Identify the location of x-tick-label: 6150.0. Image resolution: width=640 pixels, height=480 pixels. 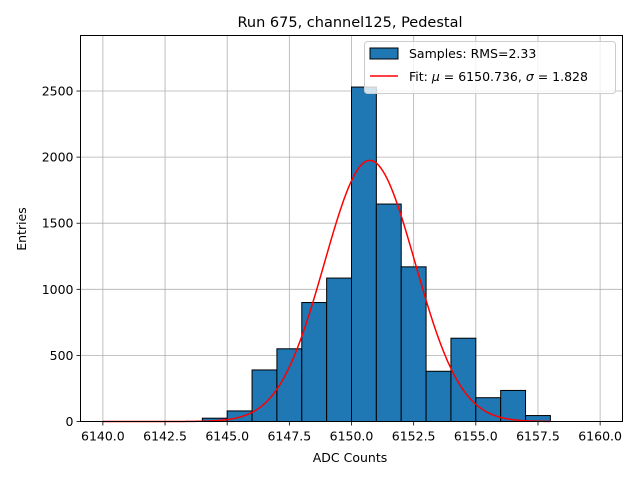
(352, 436).